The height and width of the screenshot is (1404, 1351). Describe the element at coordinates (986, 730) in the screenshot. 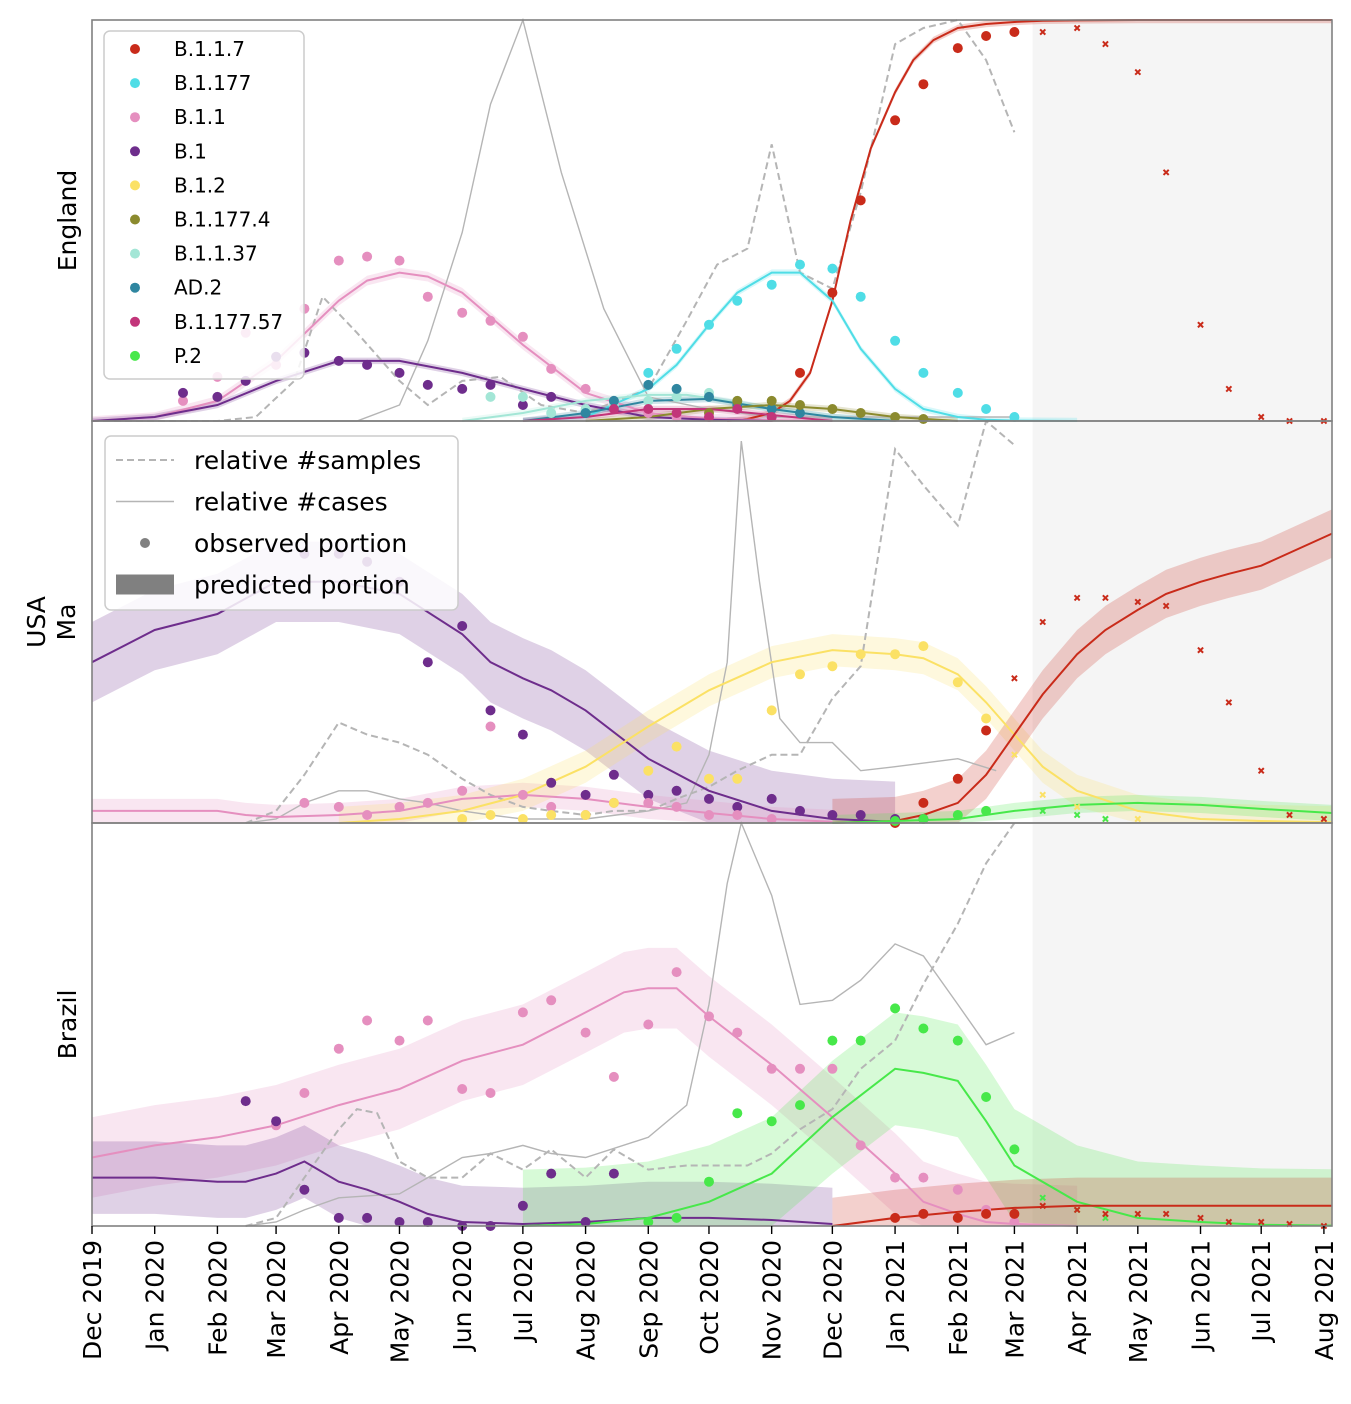

I see `panel-usa-ma-b-1-1-7-point` at that location.